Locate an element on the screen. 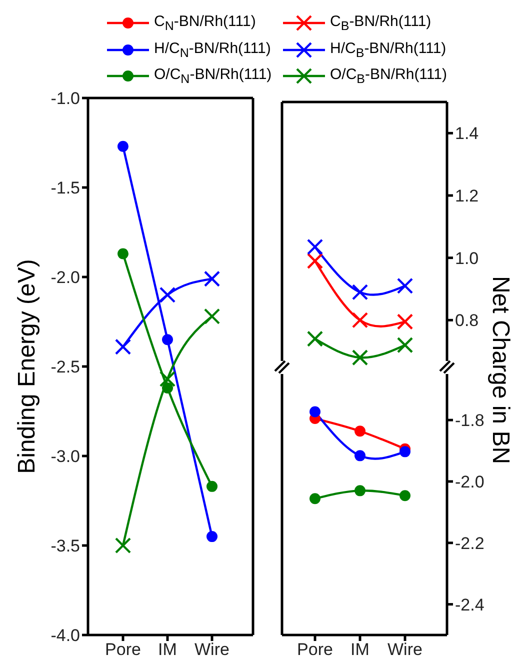 Image resolution: width=519 pixels, height=660 pixels. y-tick-label: -3.0 is located at coordinates (65, 456).